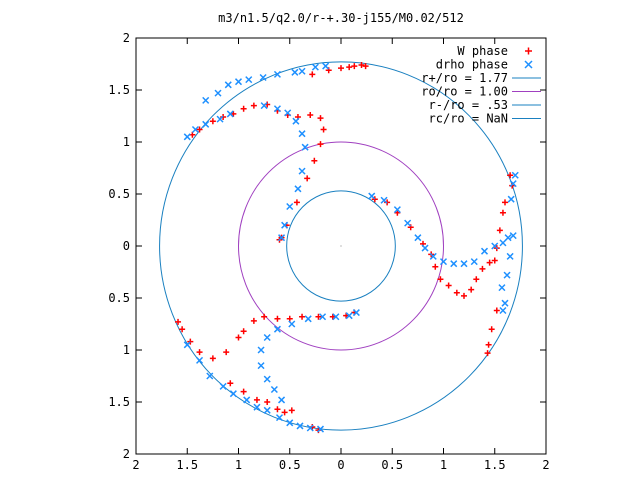 This screenshot has height=484, width=640. Describe the element at coordinates (126, 246) in the screenshot. I see `y-tick-label-4: 0` at that location.